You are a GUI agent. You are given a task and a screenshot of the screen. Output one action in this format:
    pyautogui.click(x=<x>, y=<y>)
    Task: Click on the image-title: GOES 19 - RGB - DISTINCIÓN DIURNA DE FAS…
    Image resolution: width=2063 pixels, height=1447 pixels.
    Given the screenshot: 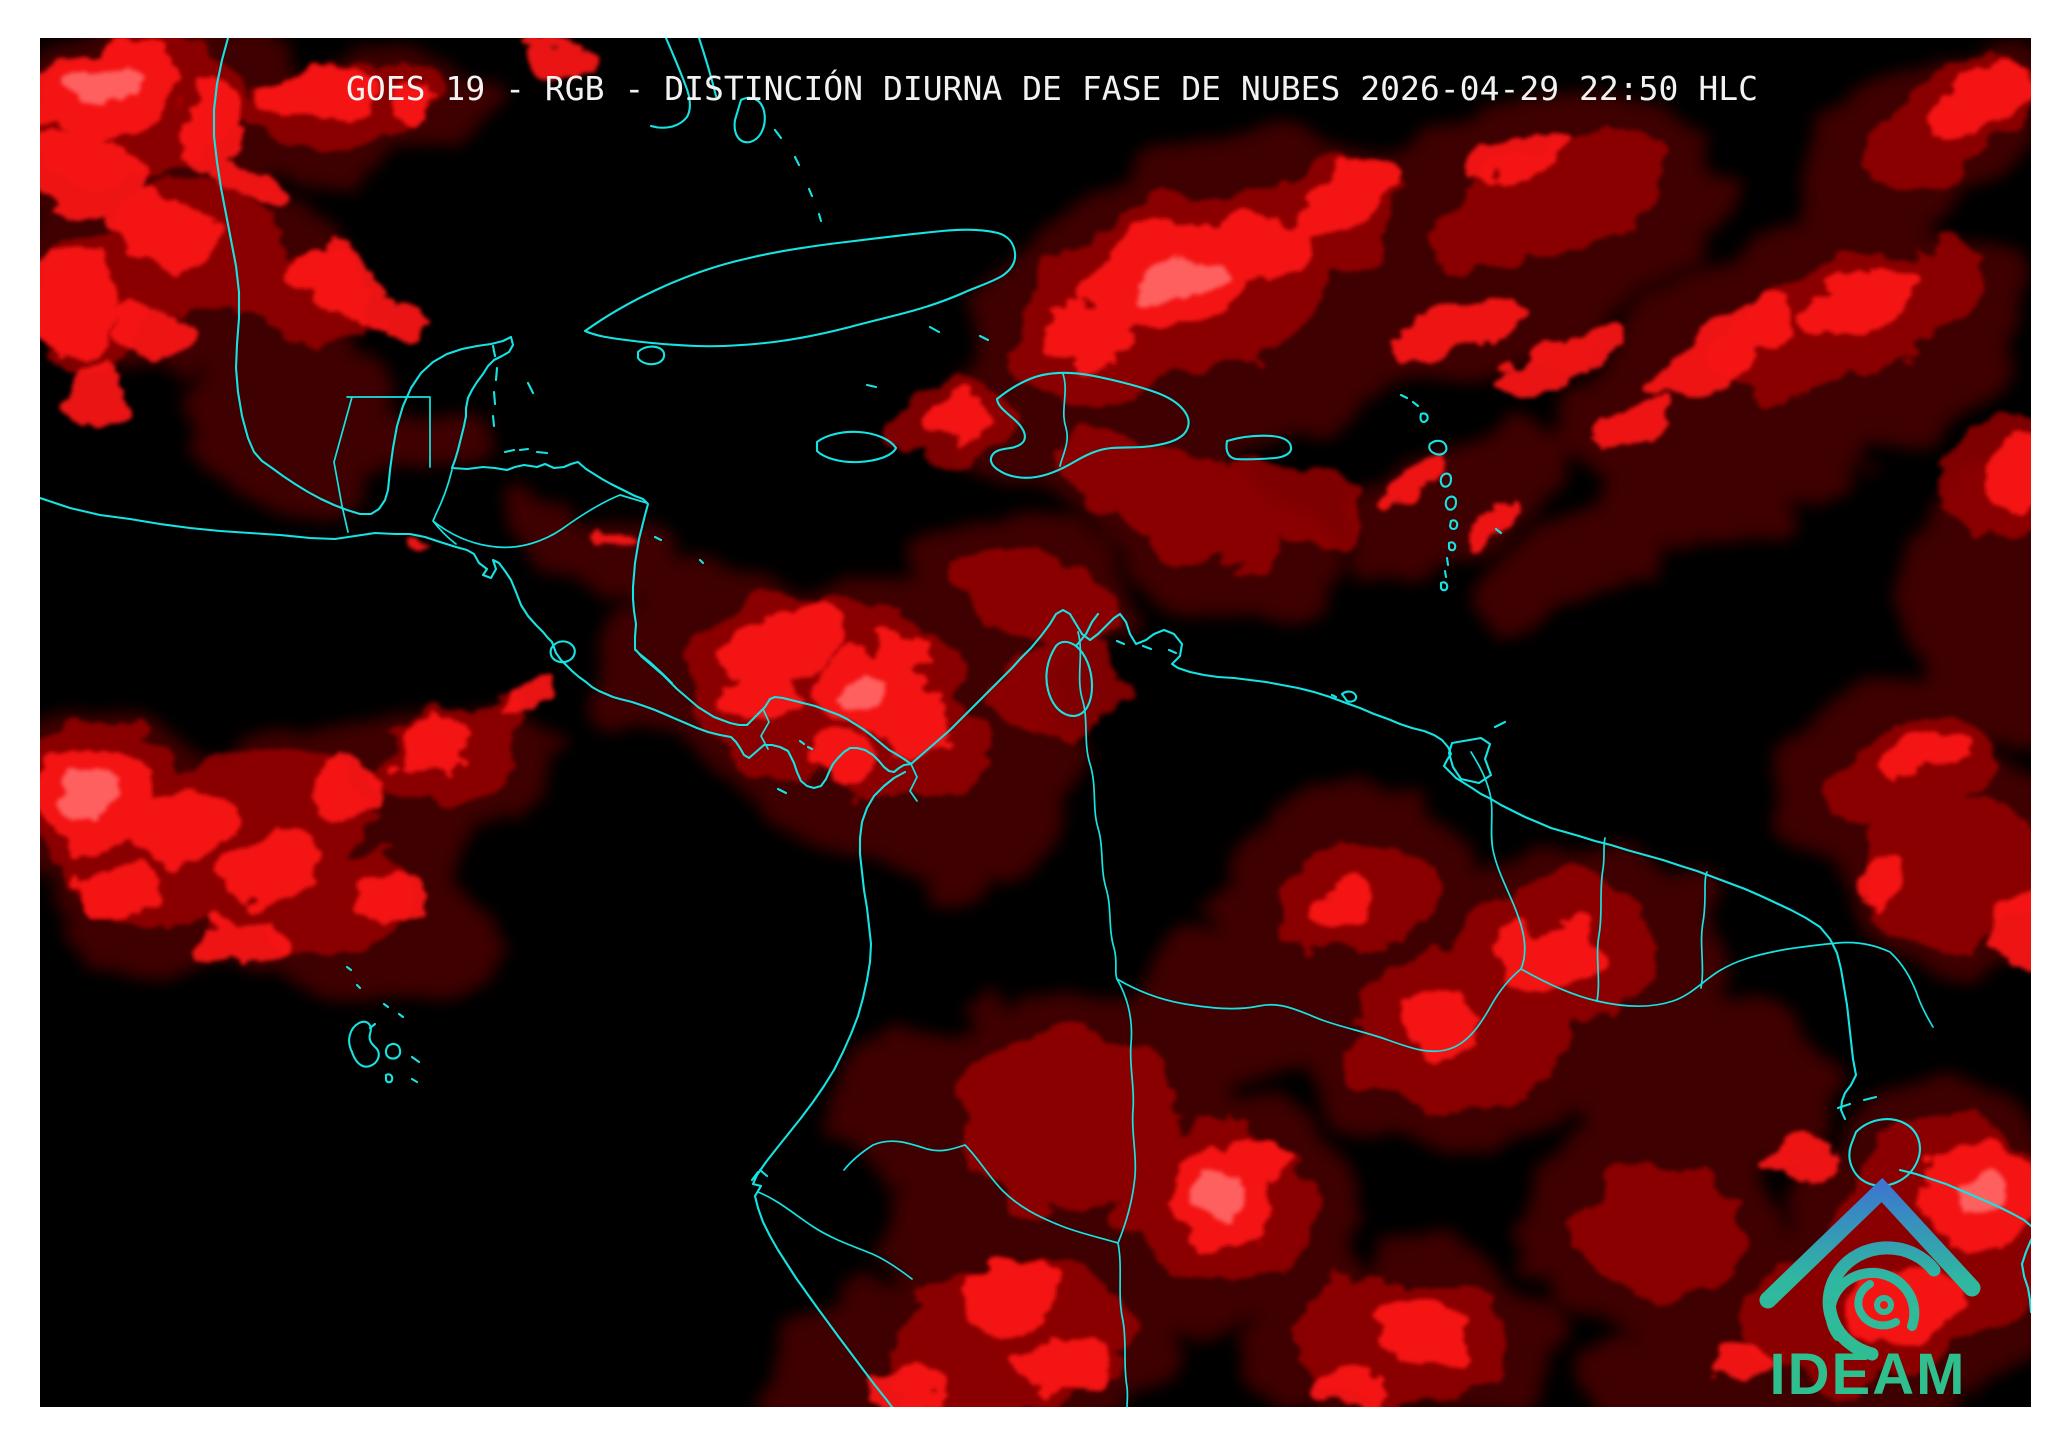 What is the action you would take?
    pyautogui.click(x=1052, y=88)
    